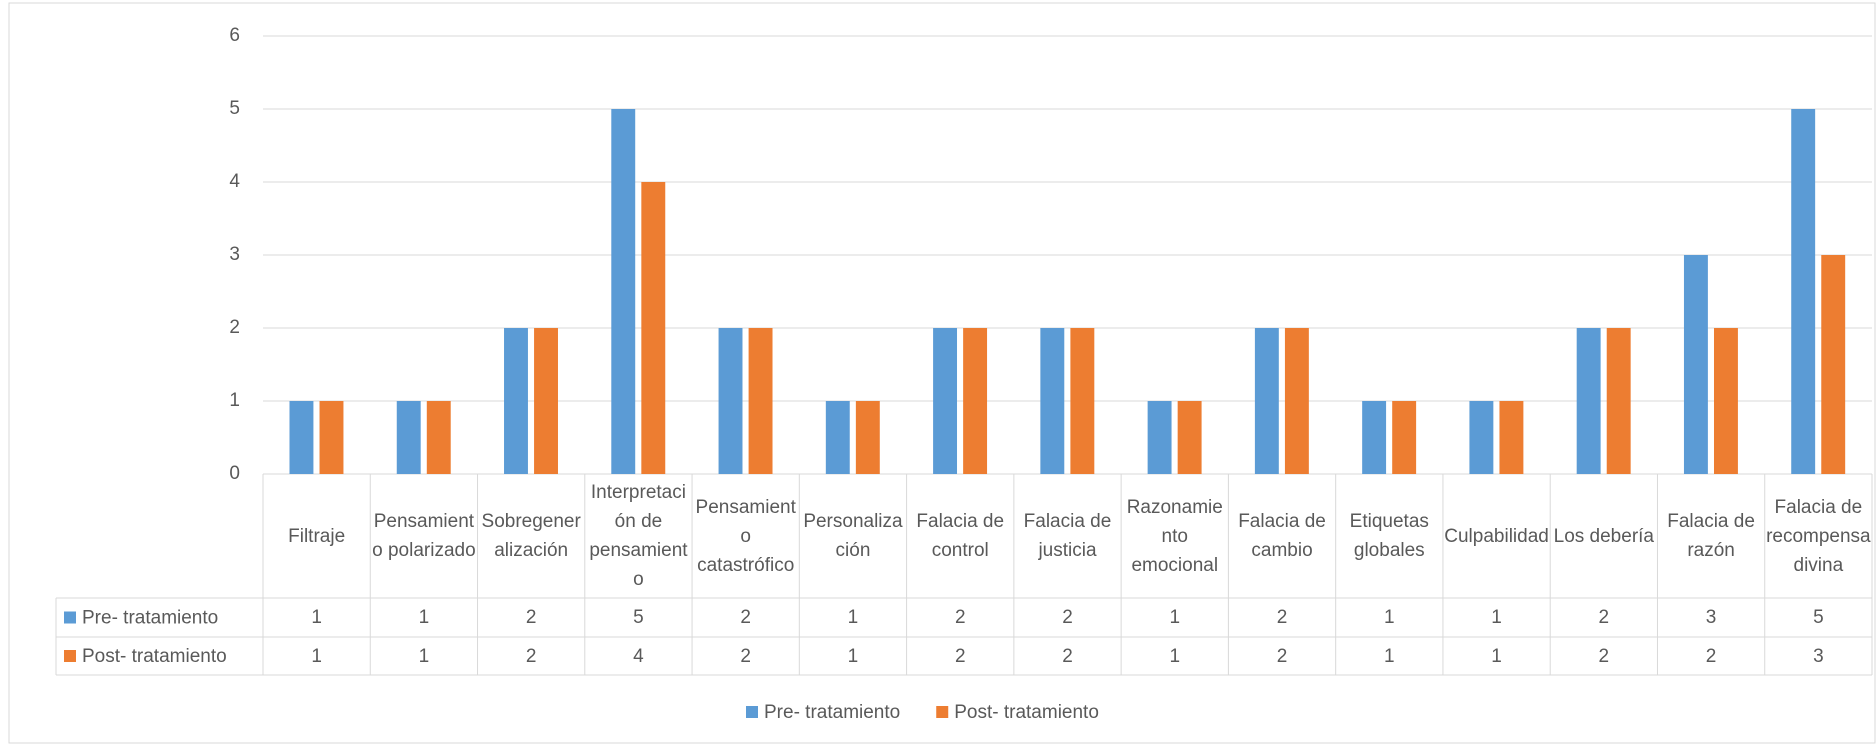 This screenshot has width=1876, height=745. I want to click on y-tick-label: 1, so click(234, 400).